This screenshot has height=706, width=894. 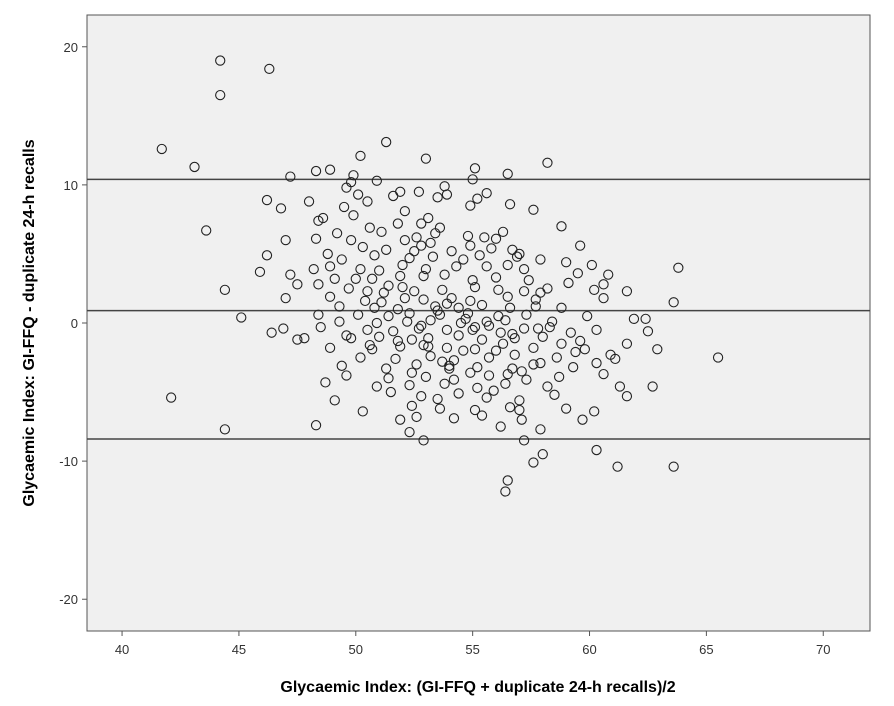 I want to click on x-tick-label: 50, so click(x=356, y=649).